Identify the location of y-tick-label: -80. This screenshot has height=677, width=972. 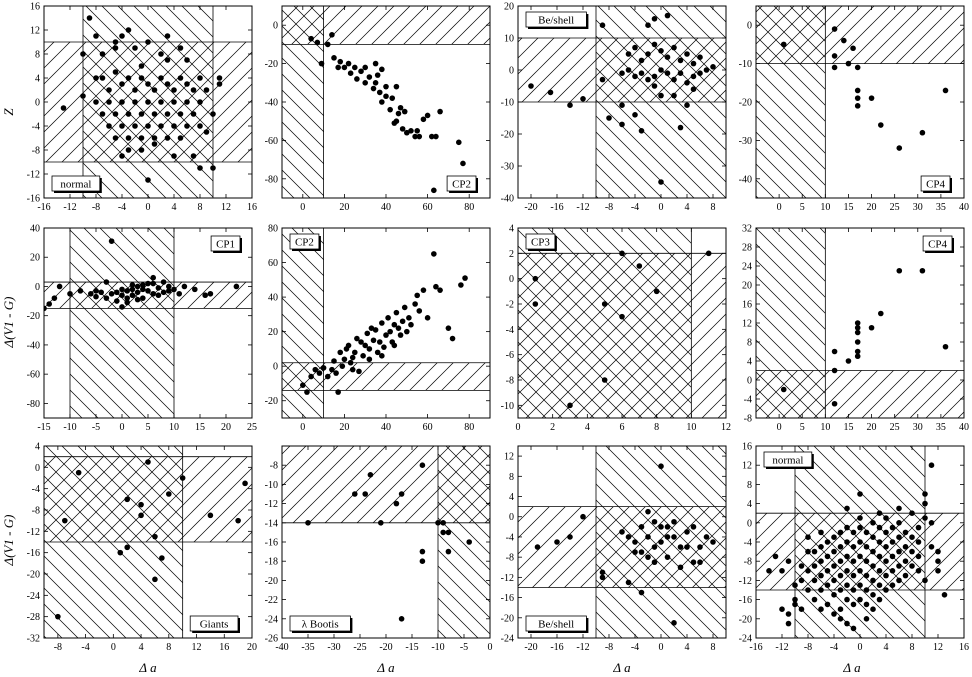
(33, 404).